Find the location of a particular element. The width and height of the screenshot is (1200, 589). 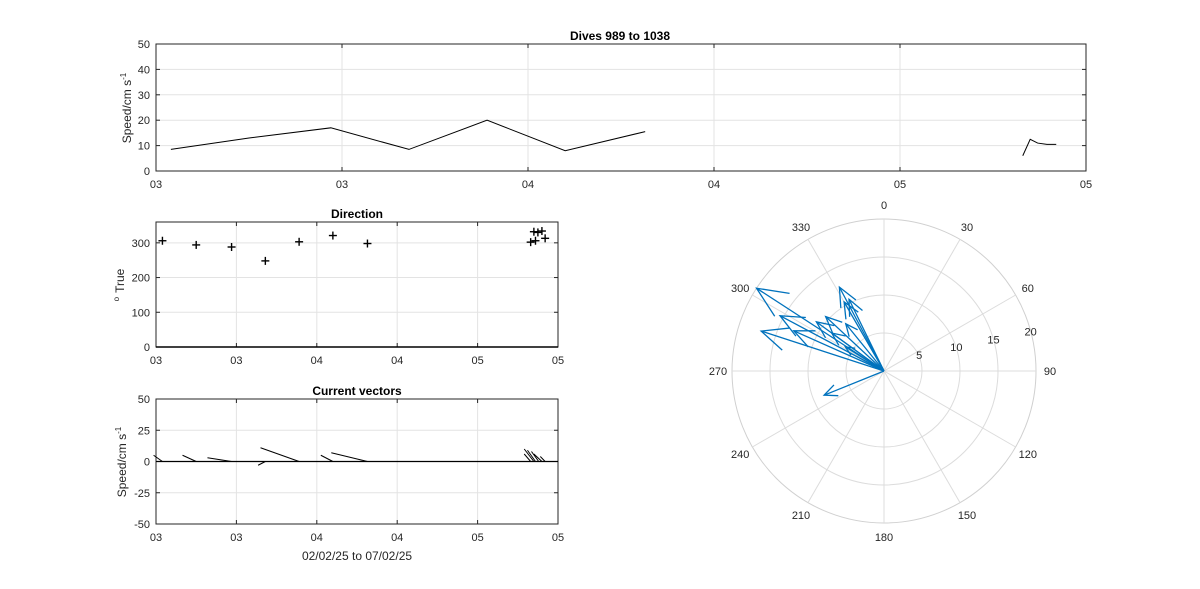

speed-chart-title: Dives 989 to 1038 is located at coordinates (620, 36).